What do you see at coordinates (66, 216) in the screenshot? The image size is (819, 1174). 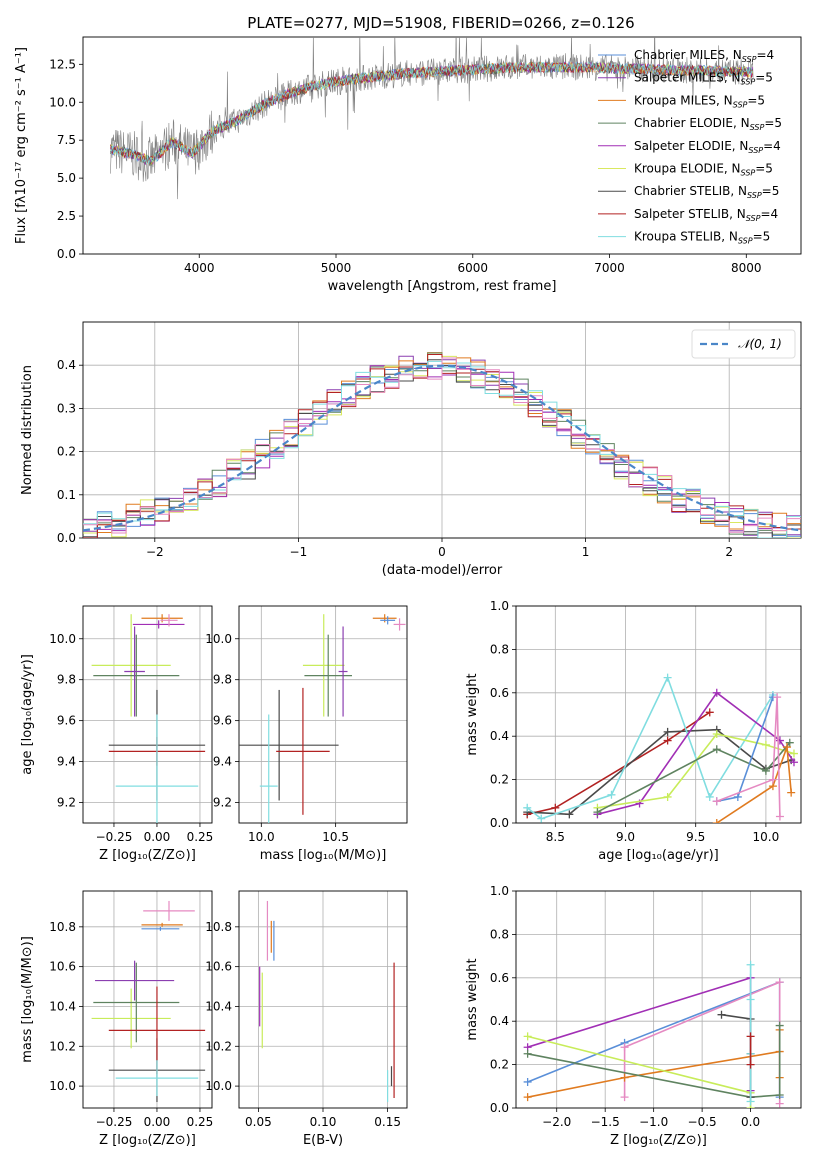 I see `y-tick-label: 2.5` at bounding box center [66, 216].